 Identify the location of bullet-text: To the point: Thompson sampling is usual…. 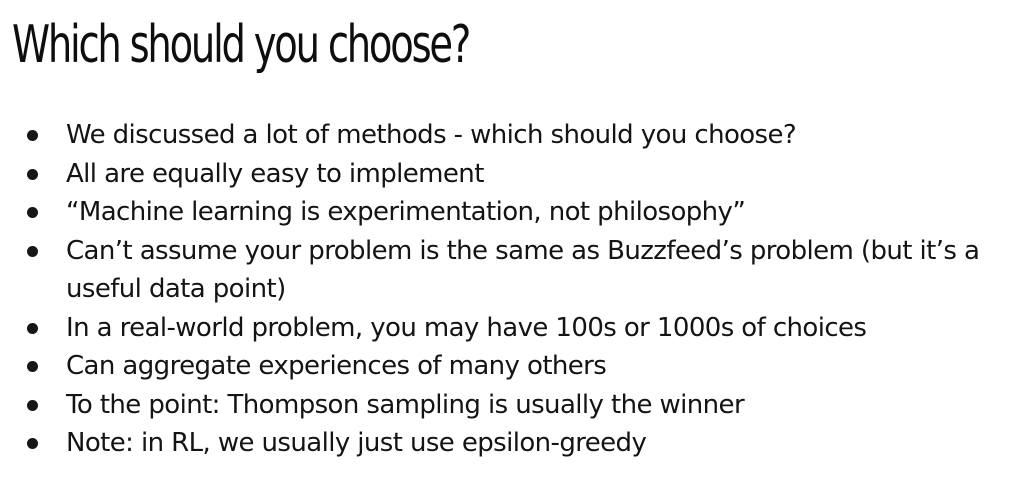
(405, 404).